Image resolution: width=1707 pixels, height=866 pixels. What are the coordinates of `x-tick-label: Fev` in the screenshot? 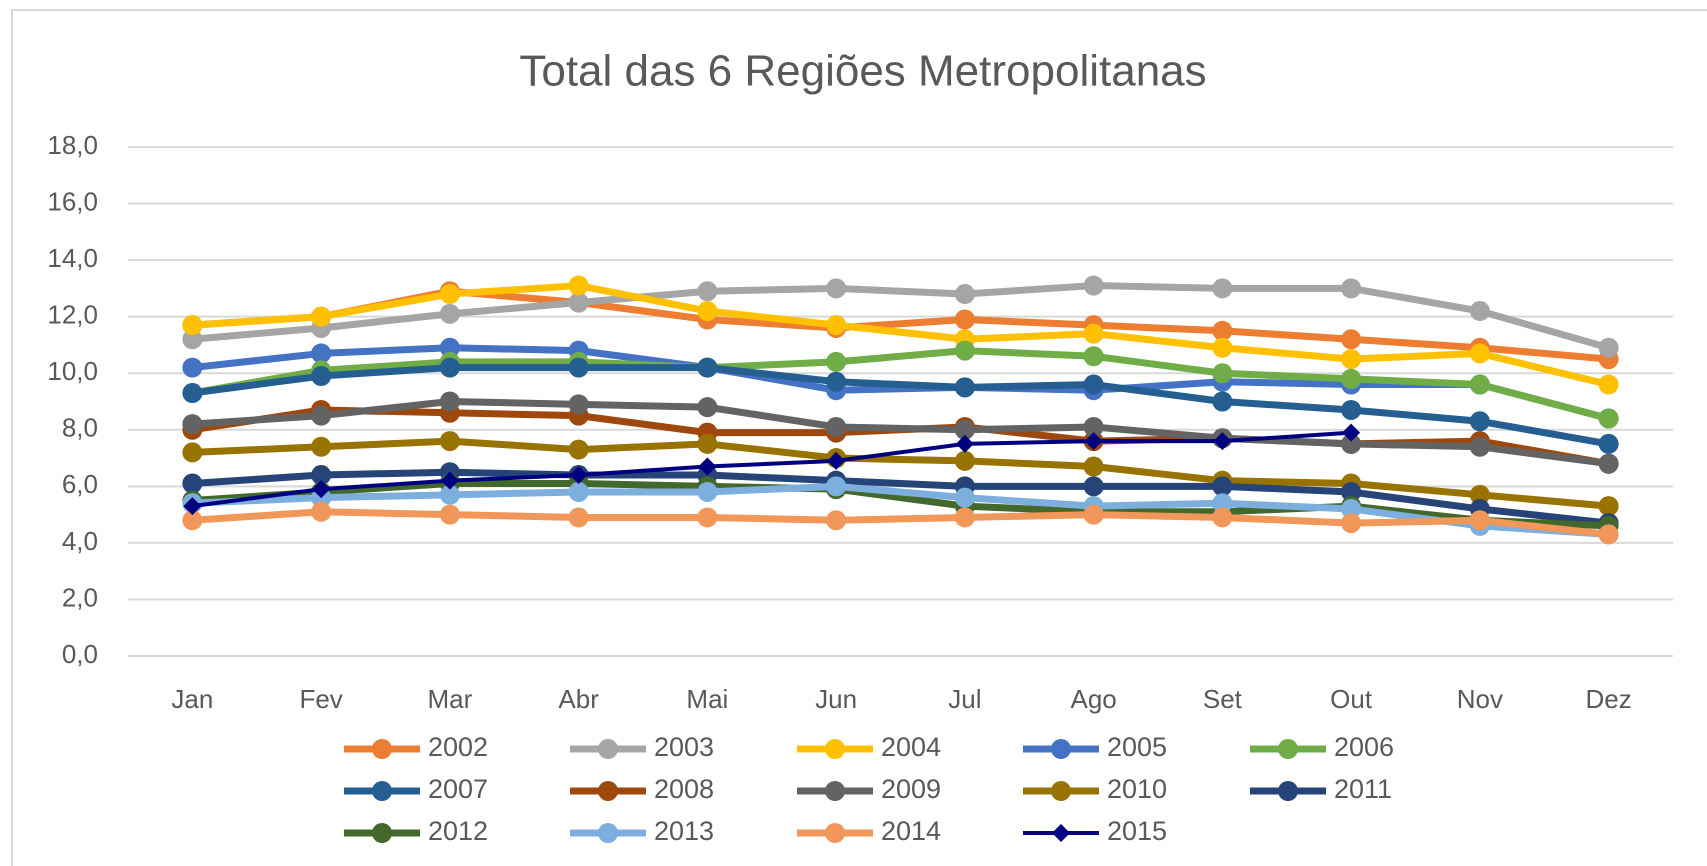 It's located at (320, 699).